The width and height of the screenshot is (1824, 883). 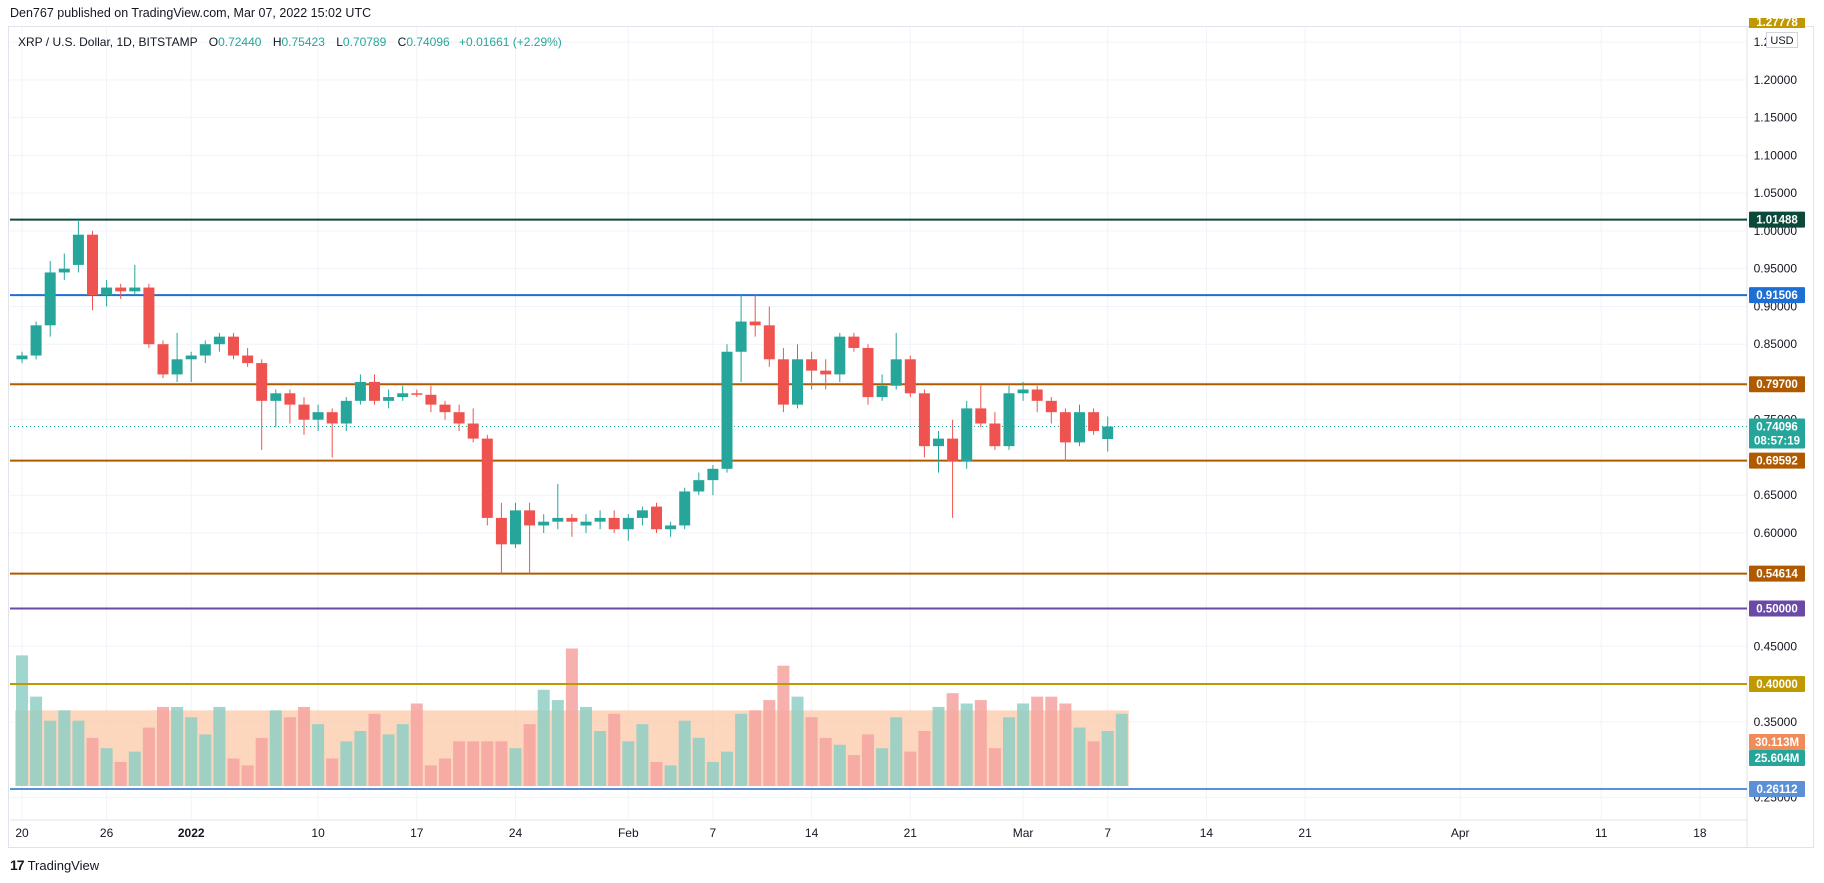 I want to click on tradingview-footer: 17 TradingView, so click(x=54, y=865).